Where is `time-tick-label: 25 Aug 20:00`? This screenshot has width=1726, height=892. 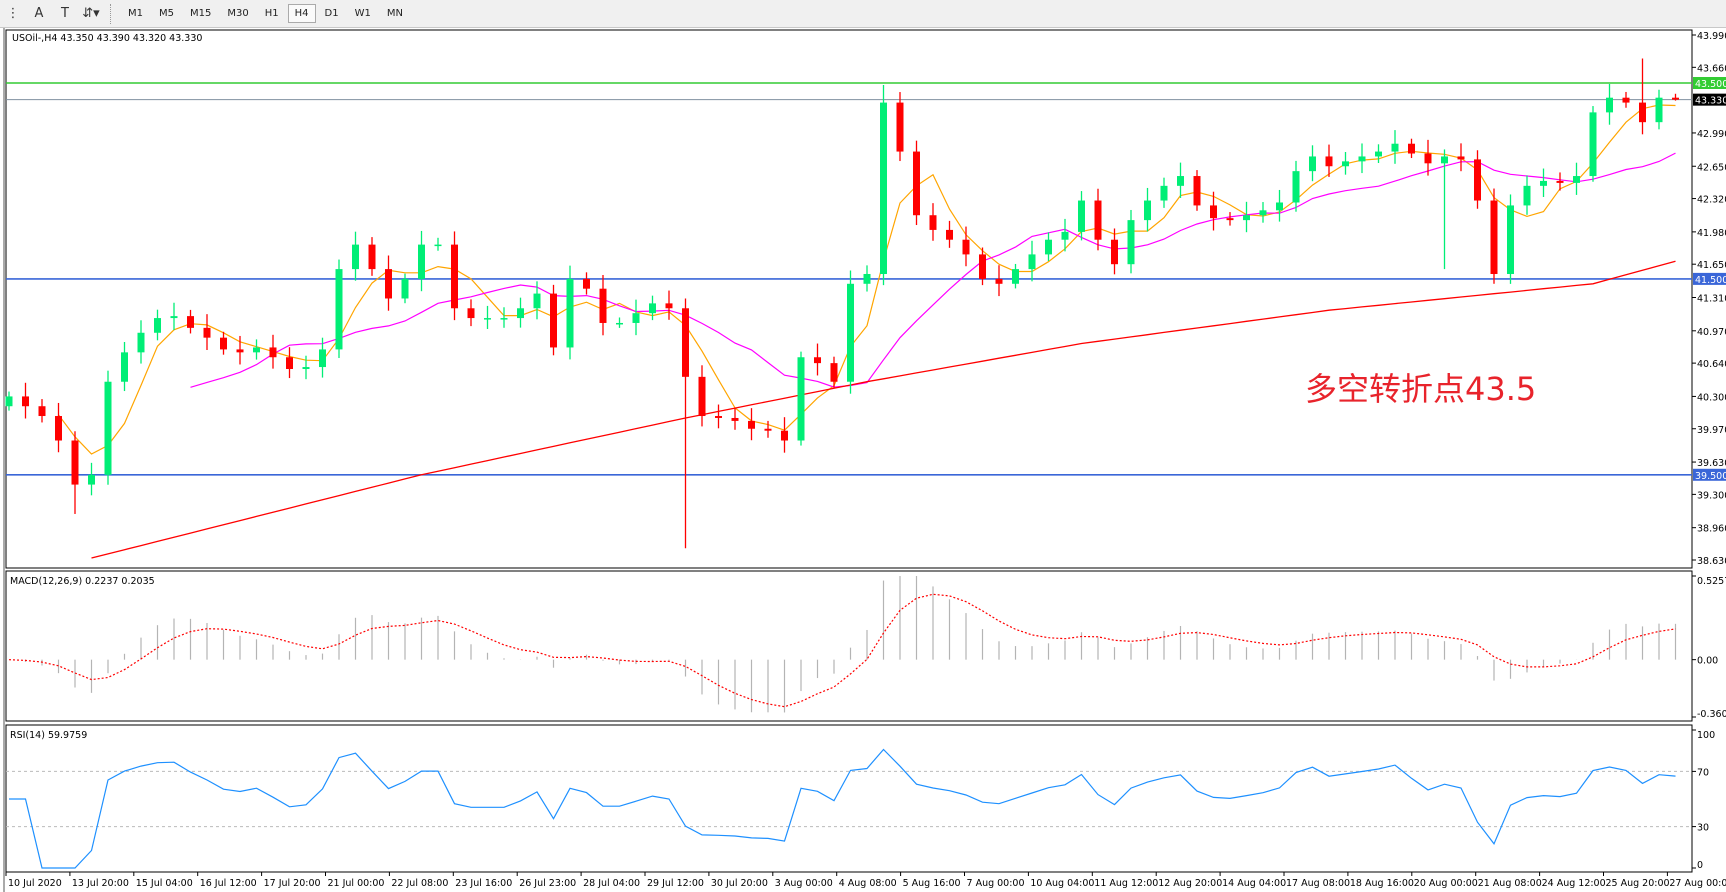
time-tick-label: 25 Aug 20:00 is located at coordinates (1638, 883).